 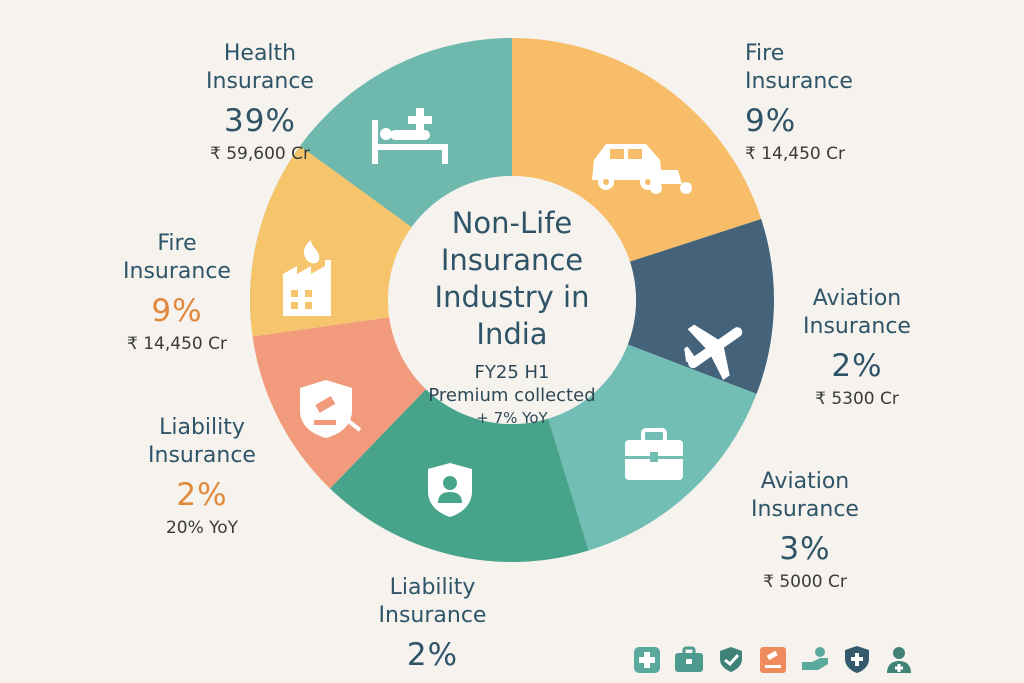 What do you see at coordinates (899, 660) in the screenshot?
I see `person-plus-icon` at bounding box center [899, 660].